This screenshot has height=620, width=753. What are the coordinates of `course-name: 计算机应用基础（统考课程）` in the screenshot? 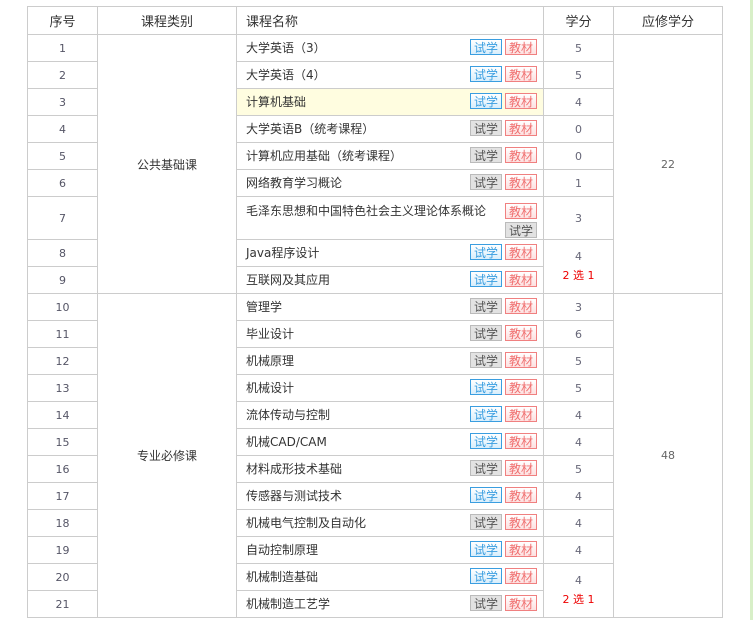 It's located at (324, 156).